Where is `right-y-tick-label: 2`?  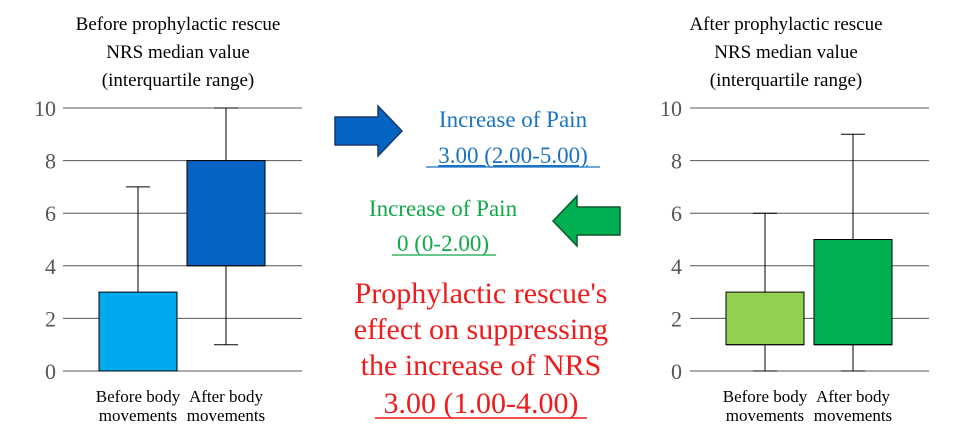
right-y-tick-label: 2 is located at coordinates (676, 318).